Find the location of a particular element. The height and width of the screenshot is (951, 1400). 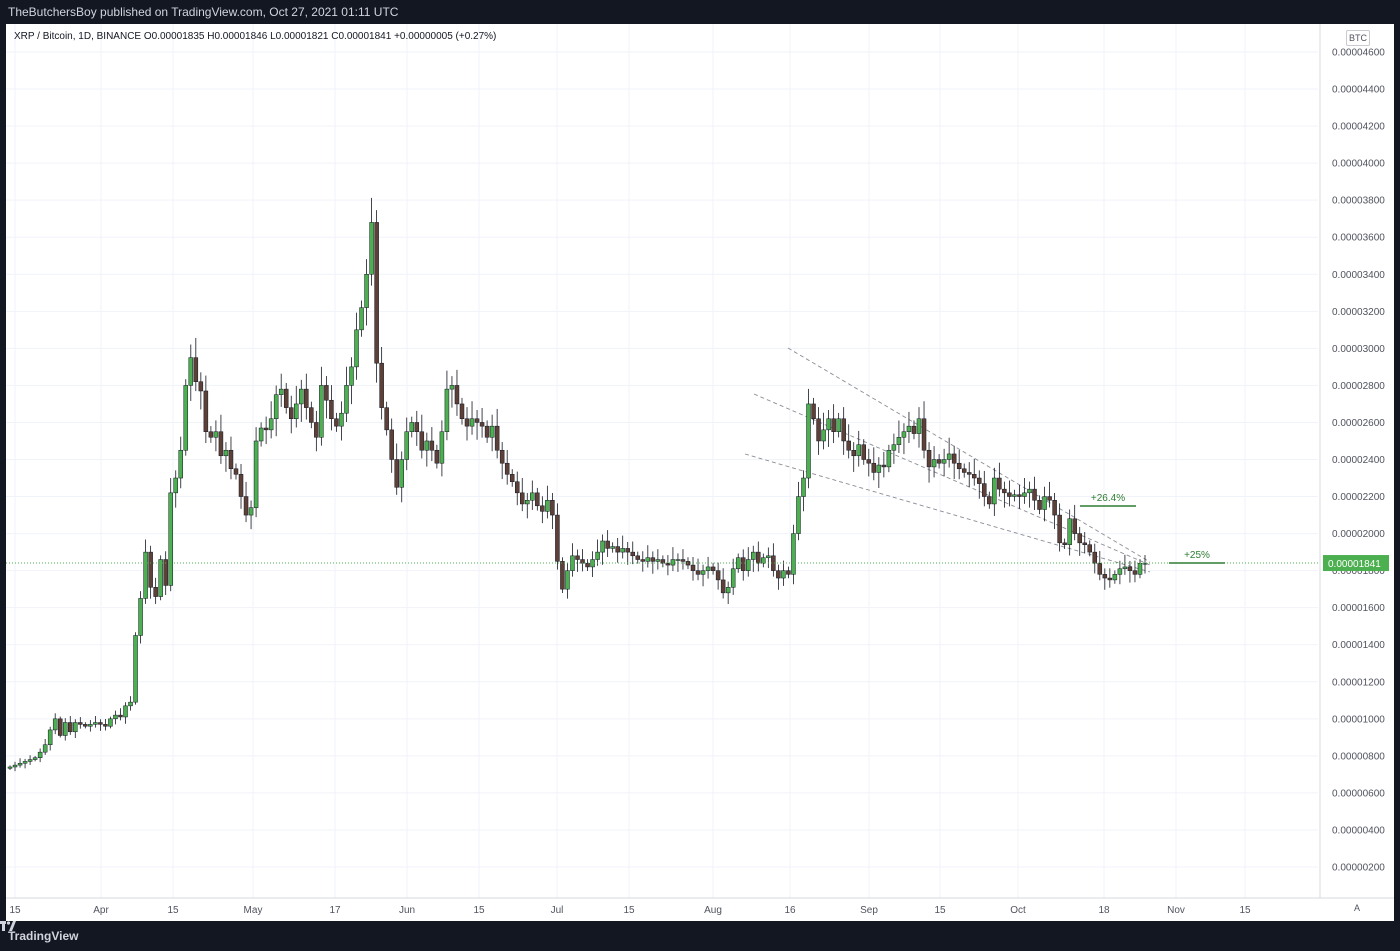

y-tick-label: 0.00002000 is located at coordinates (1358, 534).